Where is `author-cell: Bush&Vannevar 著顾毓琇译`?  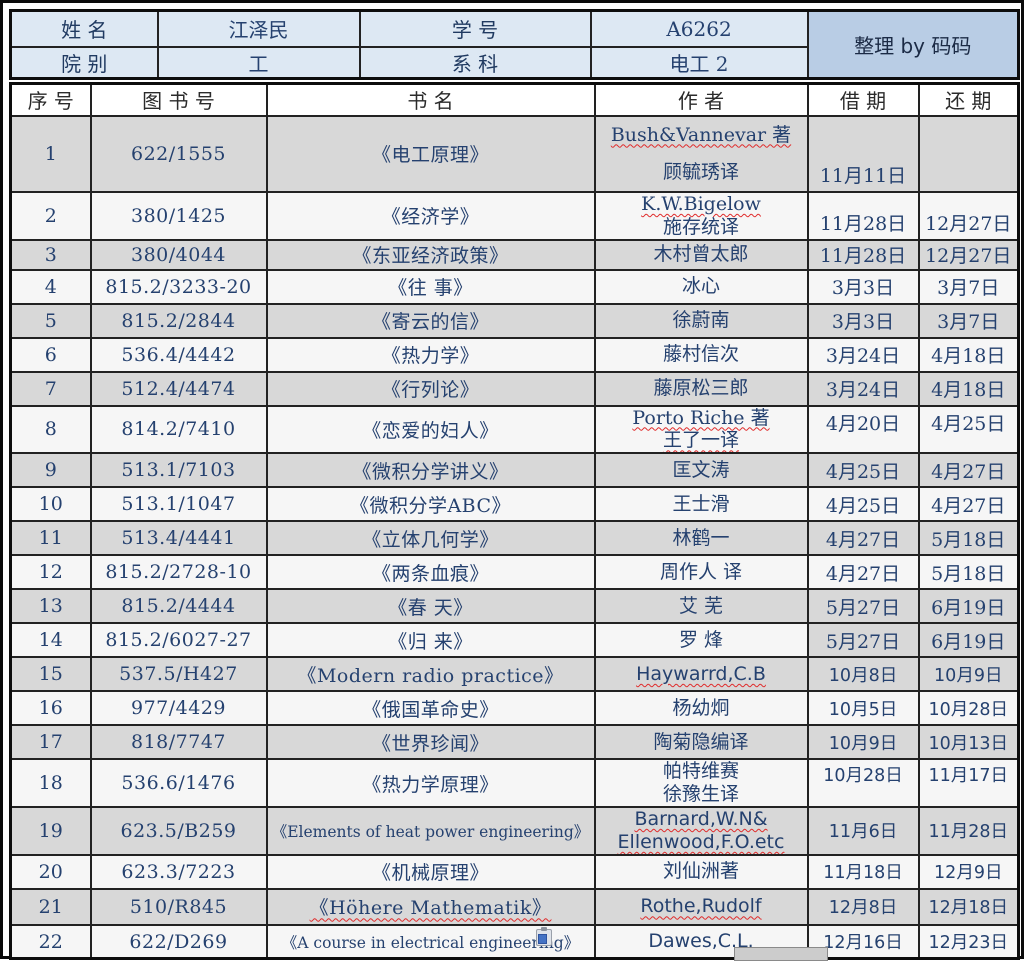 author-cell: Bush&Vannevar 著顾毓琇译 is located at coordinates (701, 153).